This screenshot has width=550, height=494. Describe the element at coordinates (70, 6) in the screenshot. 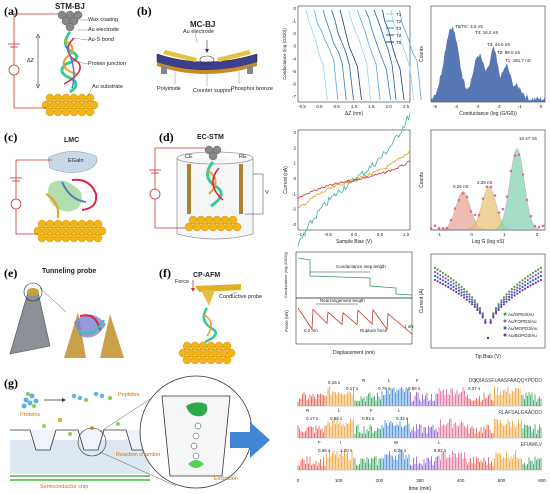

I see `stm-bj-title: STM-BJ` at that location.